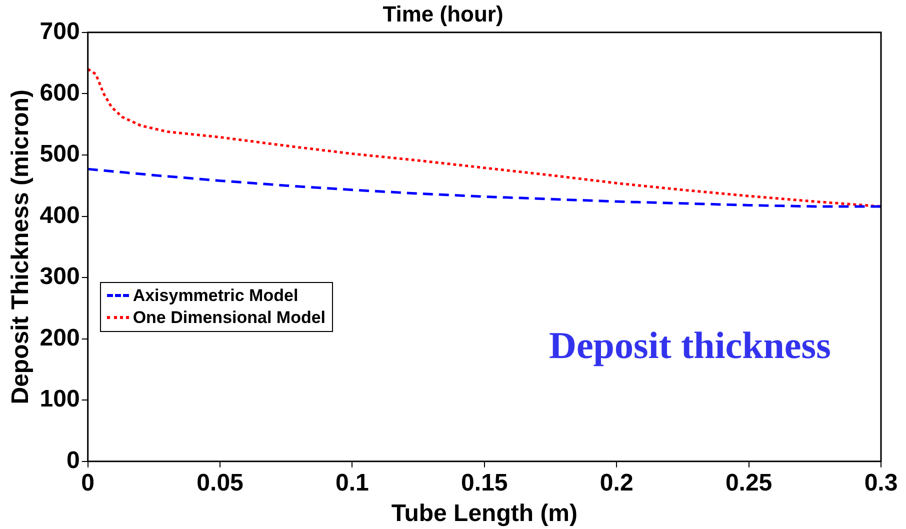  What do you see at coordinates (220, 482) in the screenshot?
I see `x-tick-label: 0.05` at bounding box center [220, 482].